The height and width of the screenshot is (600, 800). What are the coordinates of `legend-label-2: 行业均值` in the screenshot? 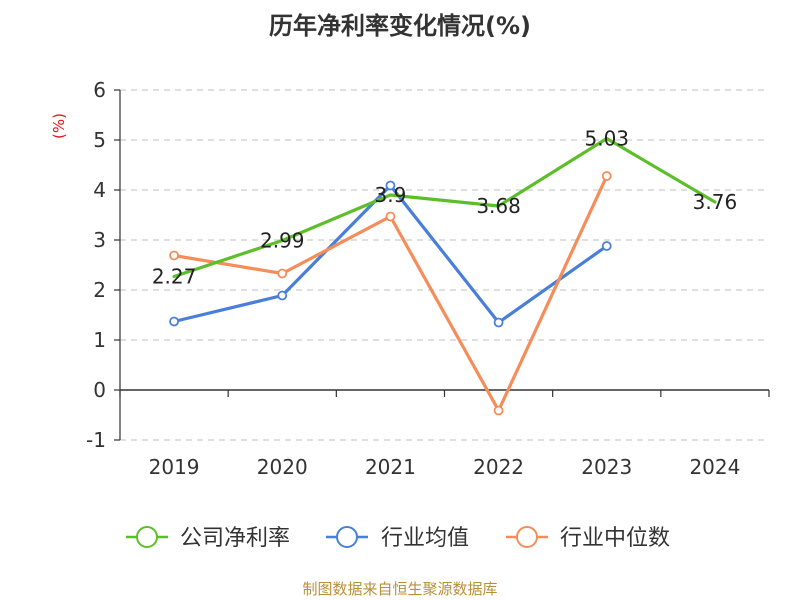 It's located at (425, 538).